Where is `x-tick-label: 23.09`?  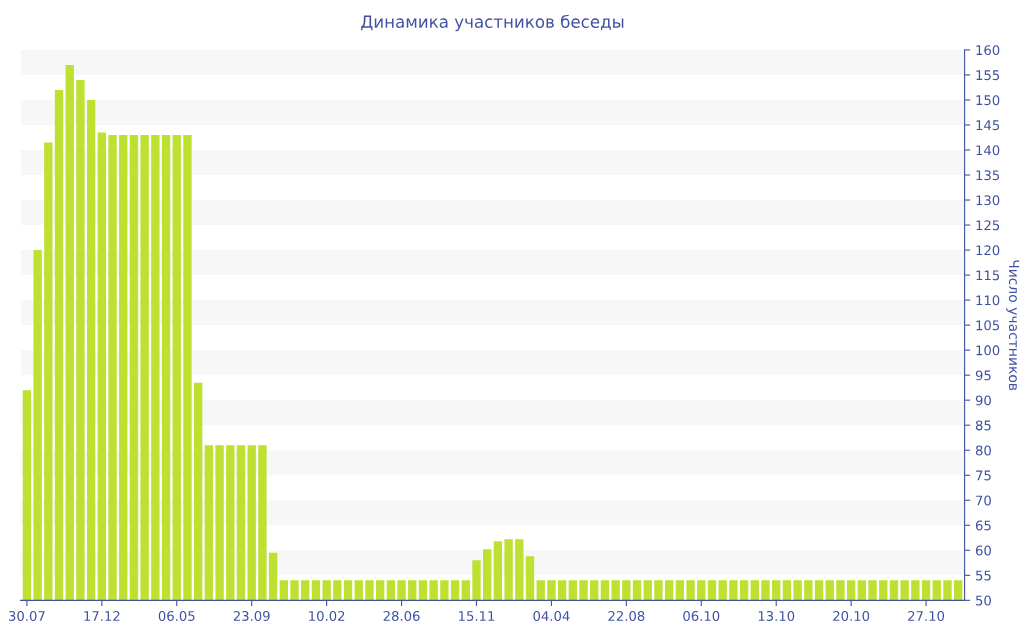
x-tick-label: 23.09 is located at coordinates (251, 615).